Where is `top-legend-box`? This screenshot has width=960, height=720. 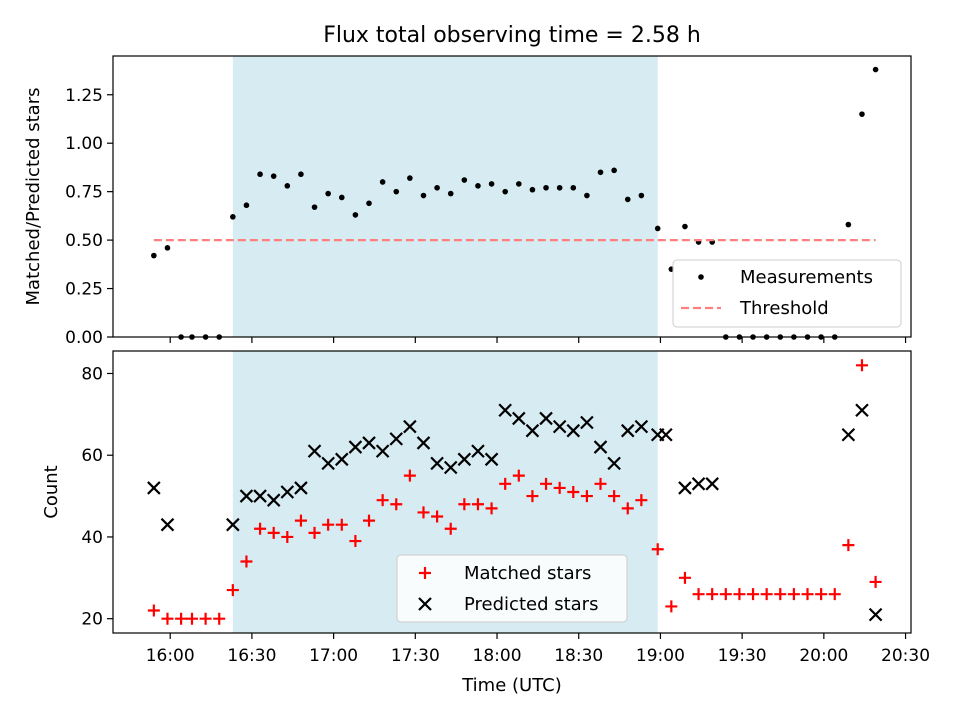
top-legend-box is located at coordinates (787, 293).